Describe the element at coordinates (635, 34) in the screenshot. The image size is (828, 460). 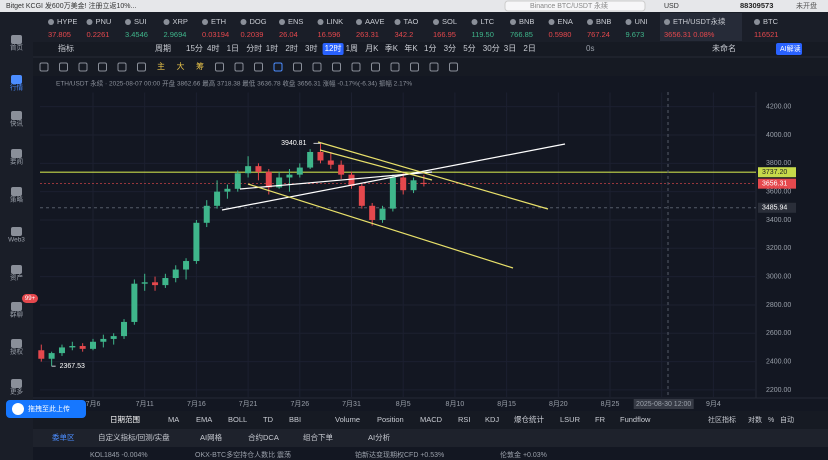
I see `ticker-price: 9.673` at that location.